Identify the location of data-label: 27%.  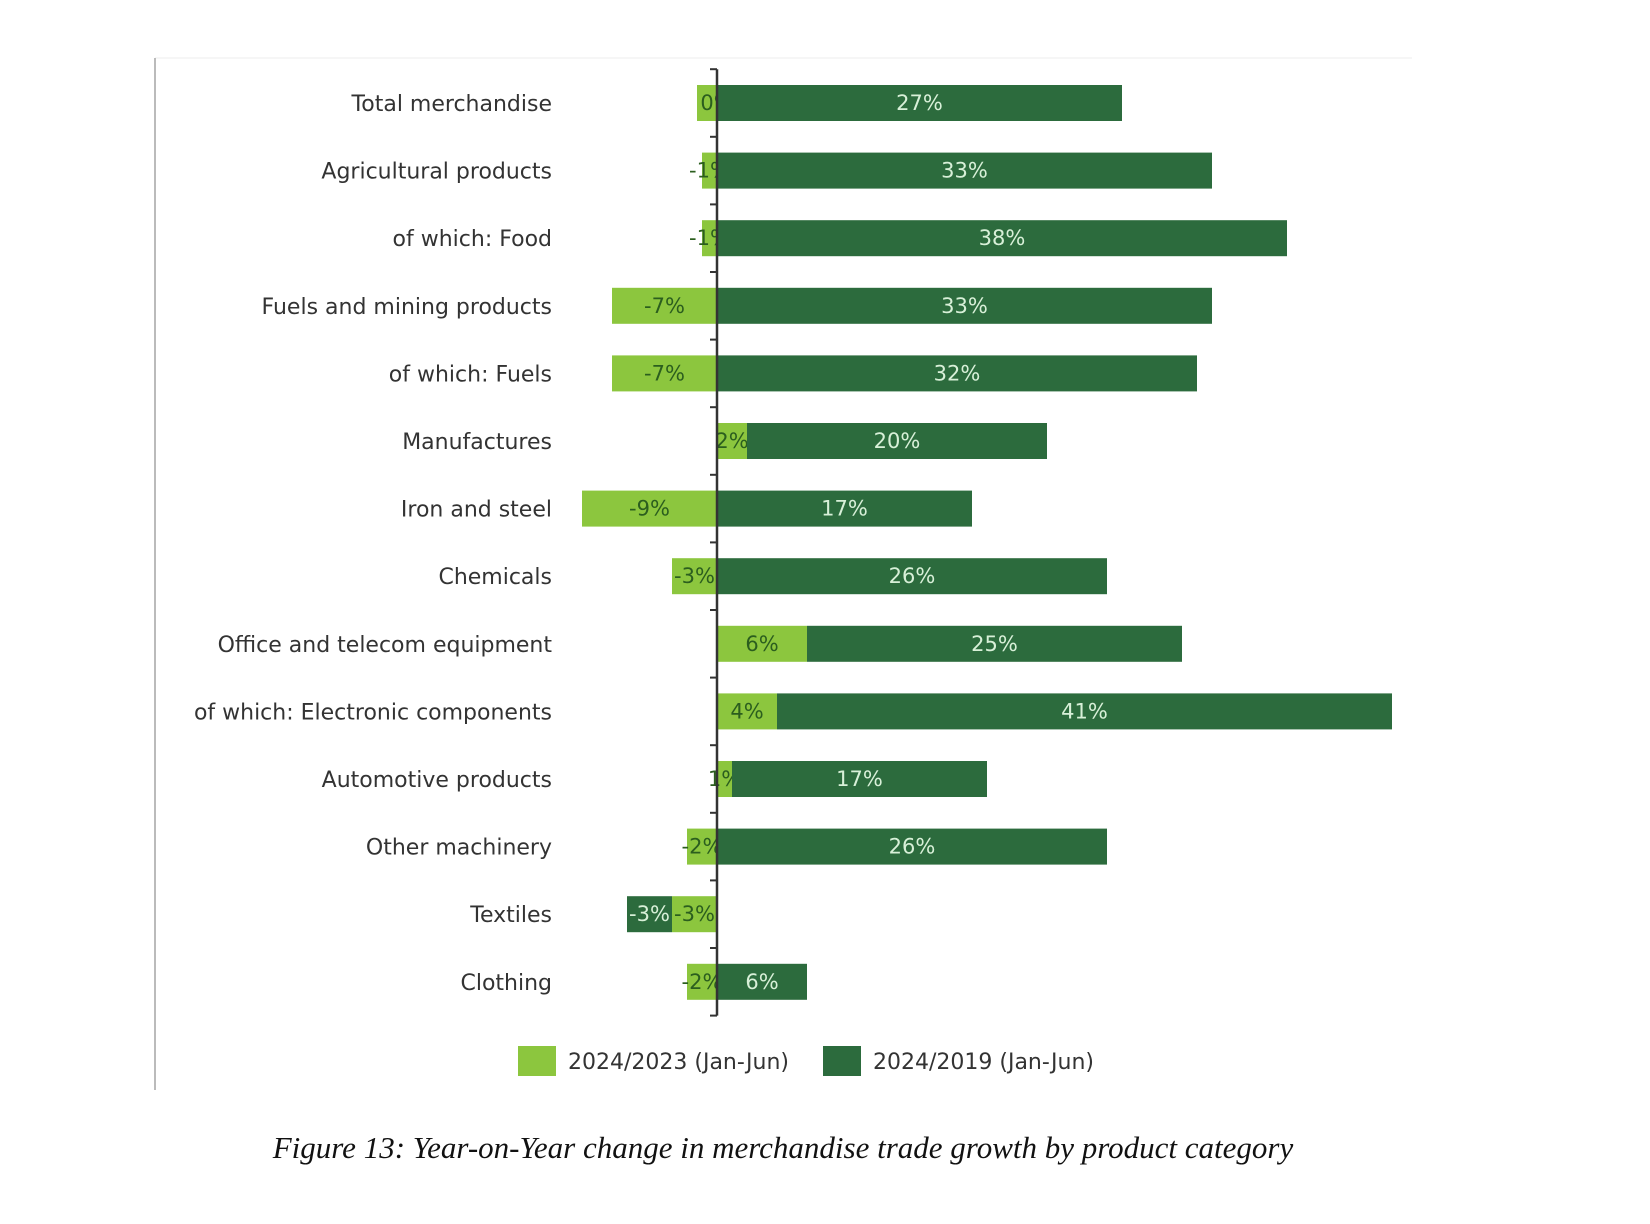
(919, 103).